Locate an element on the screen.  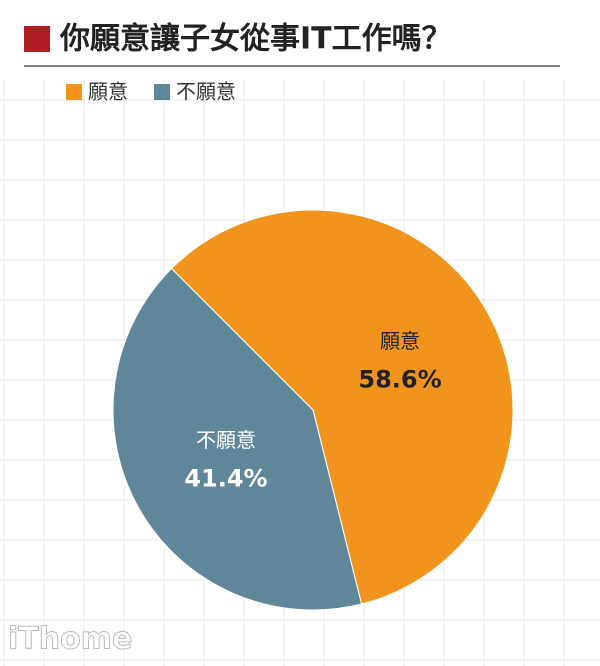
legend-label: 願意 is located at coordinates (108, 92).